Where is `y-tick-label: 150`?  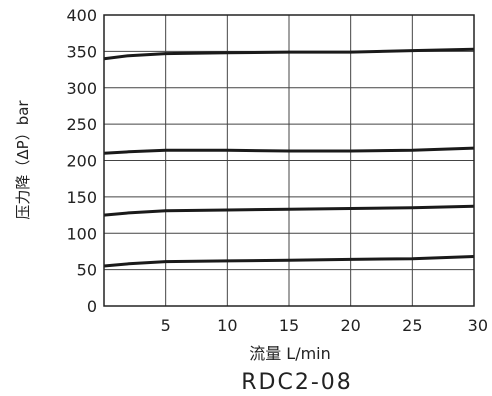
y-tick-label: 150 is located at coordinates (81, 197).